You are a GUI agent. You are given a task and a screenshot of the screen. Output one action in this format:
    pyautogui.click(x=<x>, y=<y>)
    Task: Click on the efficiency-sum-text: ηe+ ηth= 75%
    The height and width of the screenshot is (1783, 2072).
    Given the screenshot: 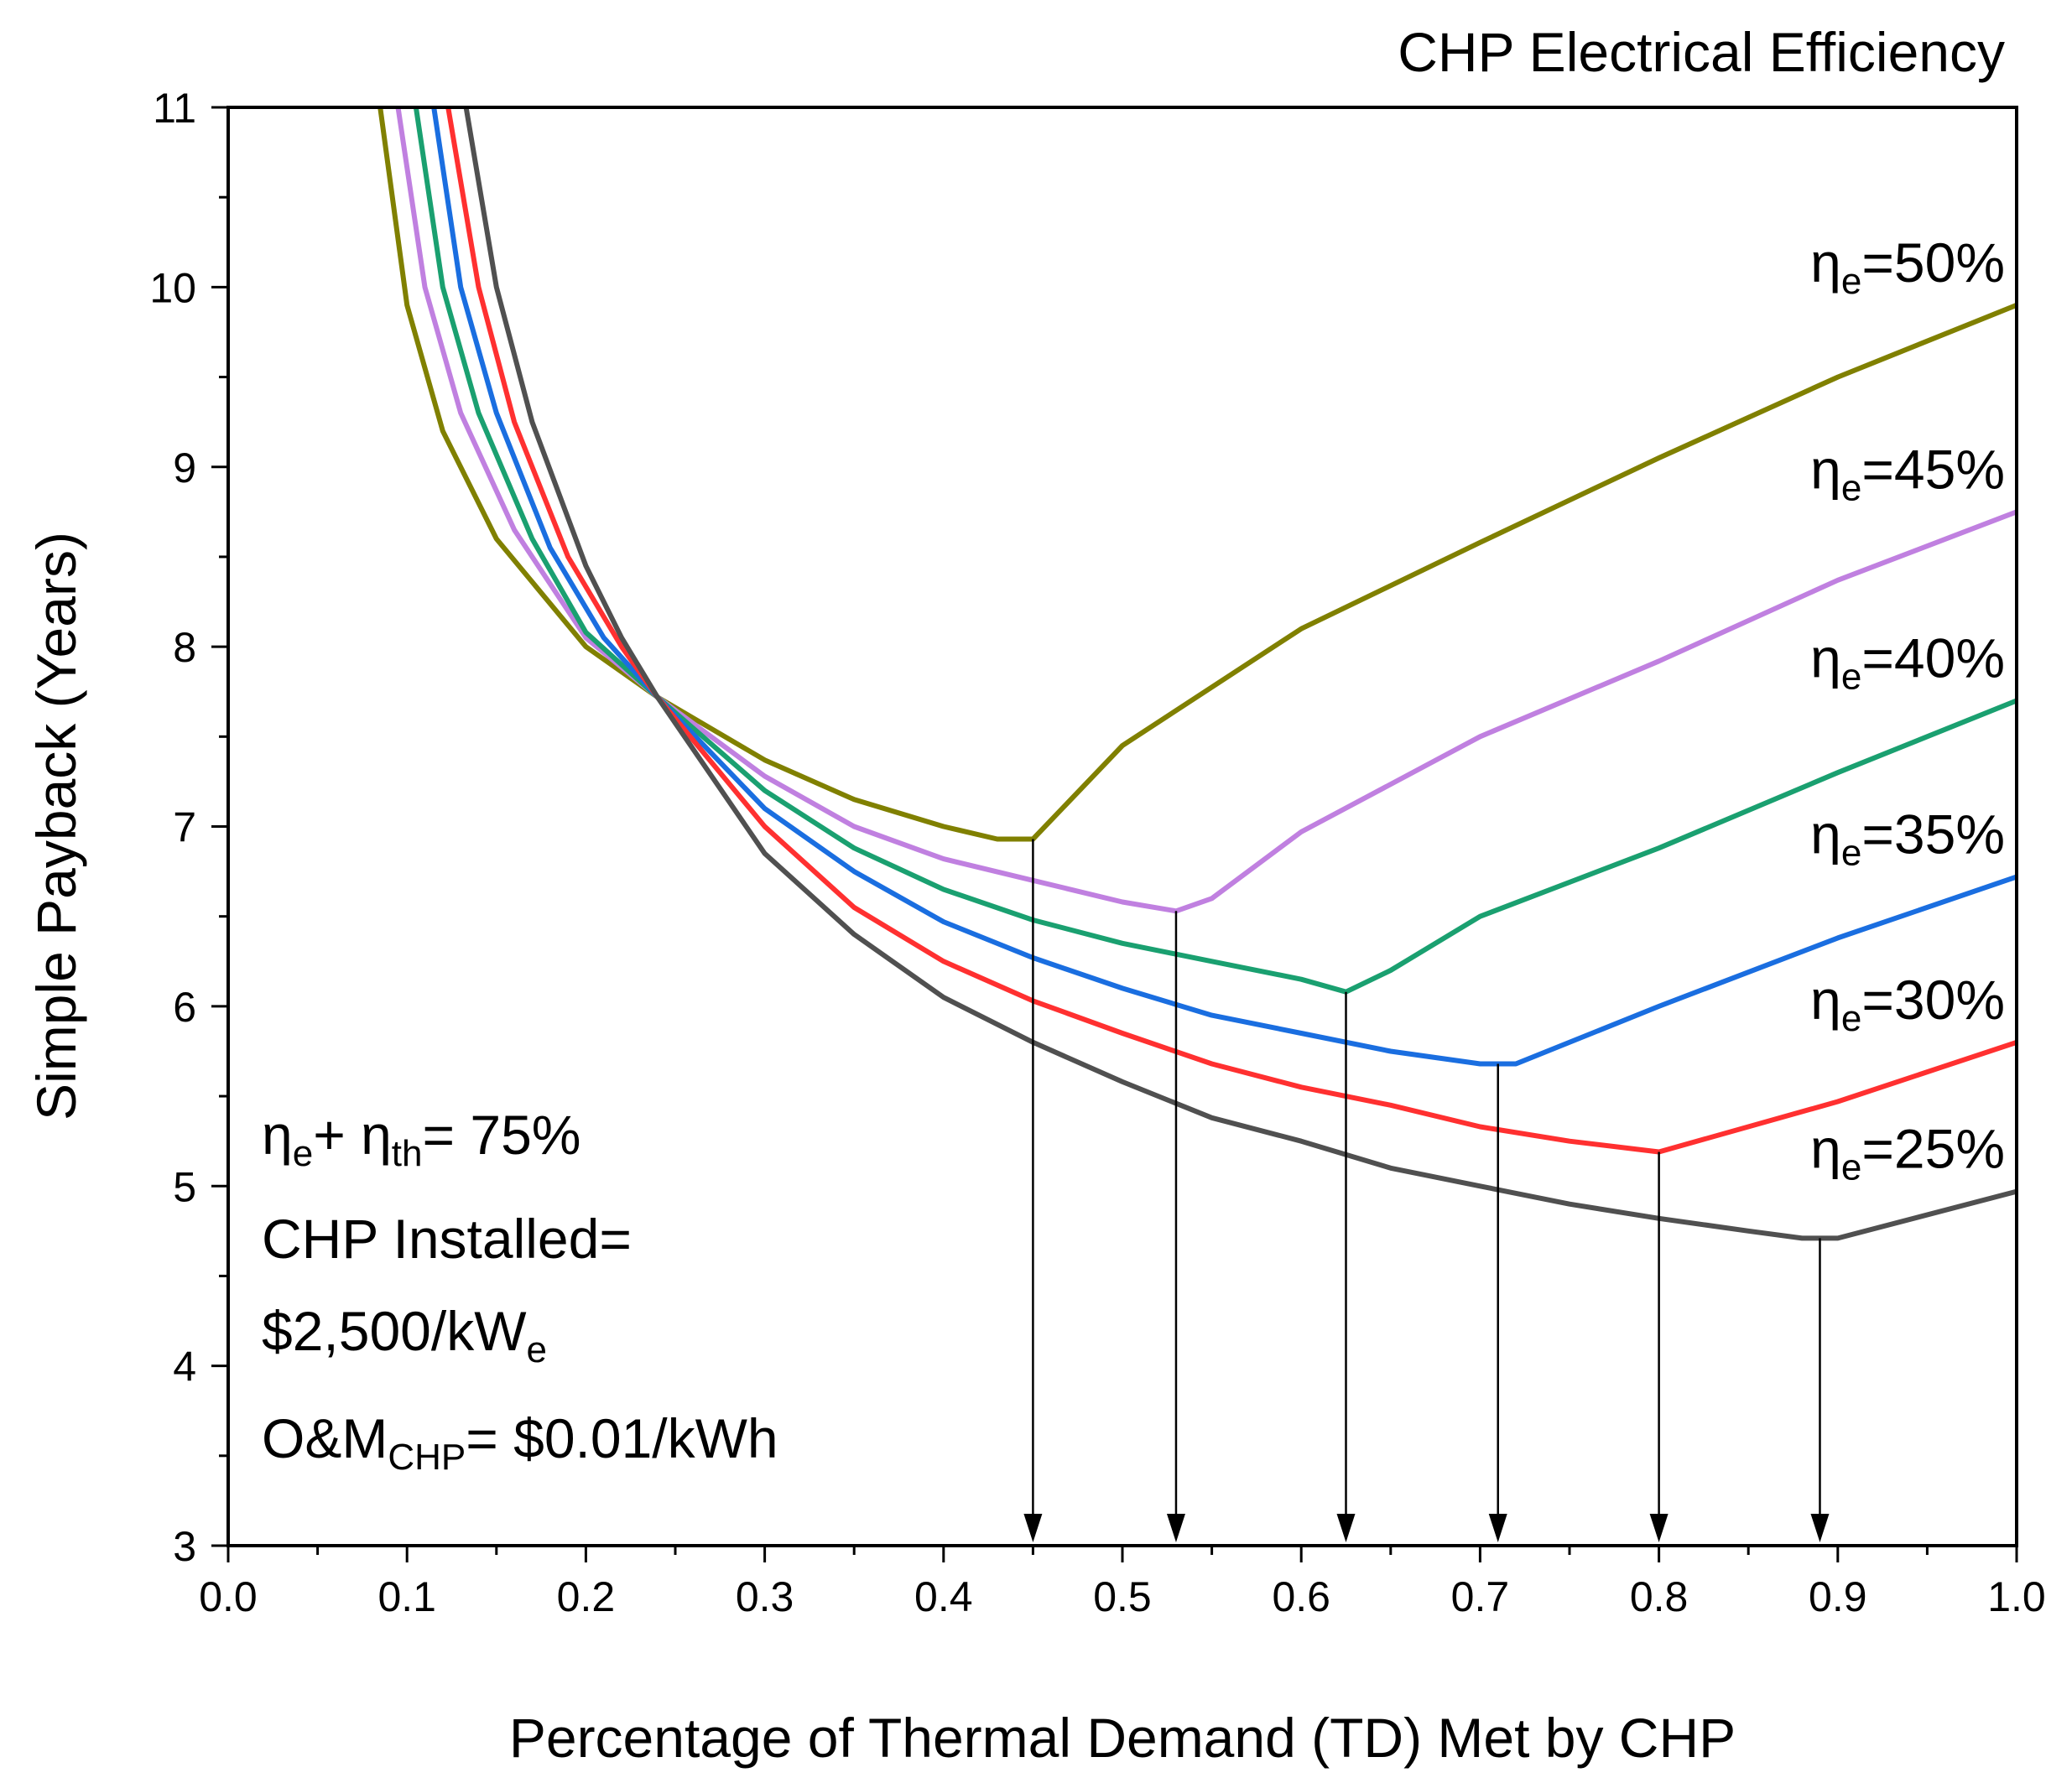 What is the action you would take?
    pyautogui.click(x=421, y=1139)
    